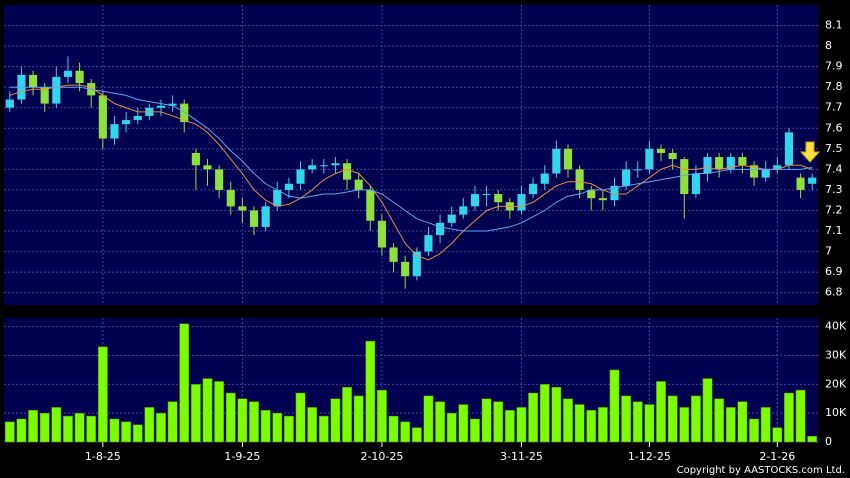 The image size is (850, 478). I want to click on x-tick-label: 2-10-25, so click(381, 456).